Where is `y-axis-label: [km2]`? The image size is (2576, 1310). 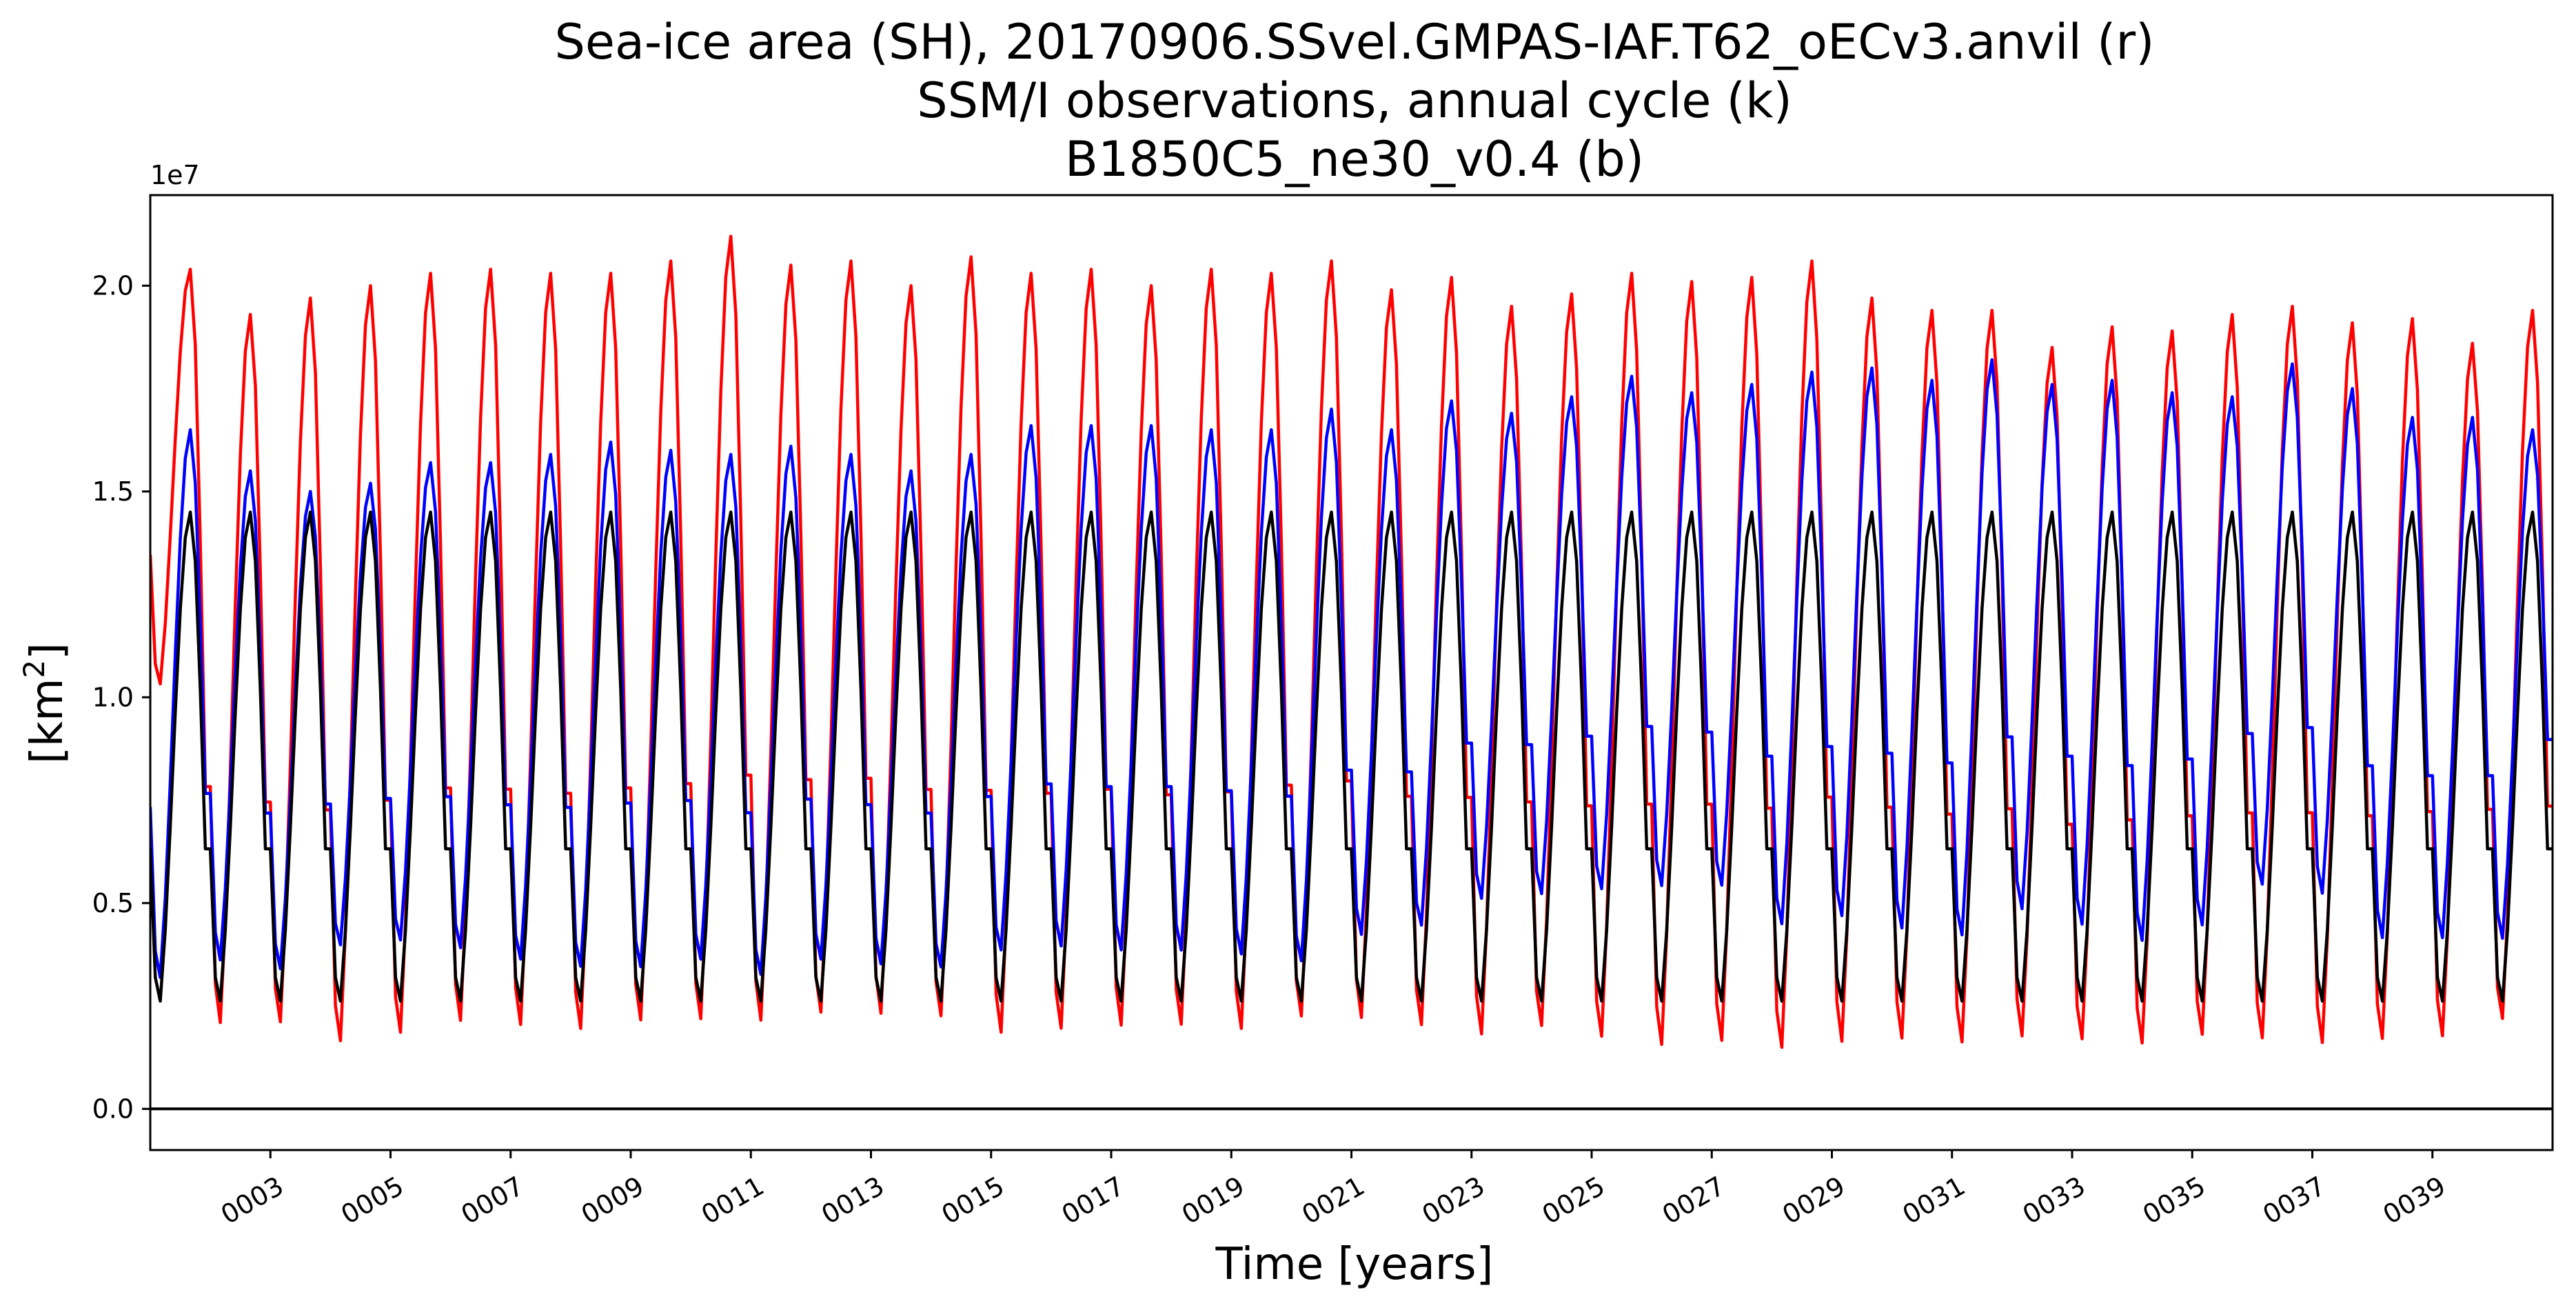
y-axis-label: [km2] is located at coordinates (45, 703).